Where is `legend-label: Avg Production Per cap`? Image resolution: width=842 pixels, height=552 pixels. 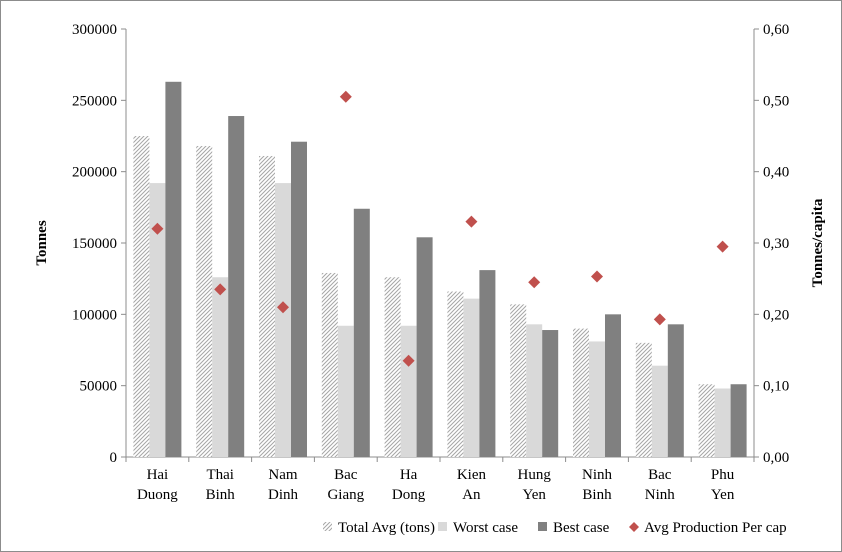 legend-label: Avg Production Per cap is located at coordinates (715, 528).